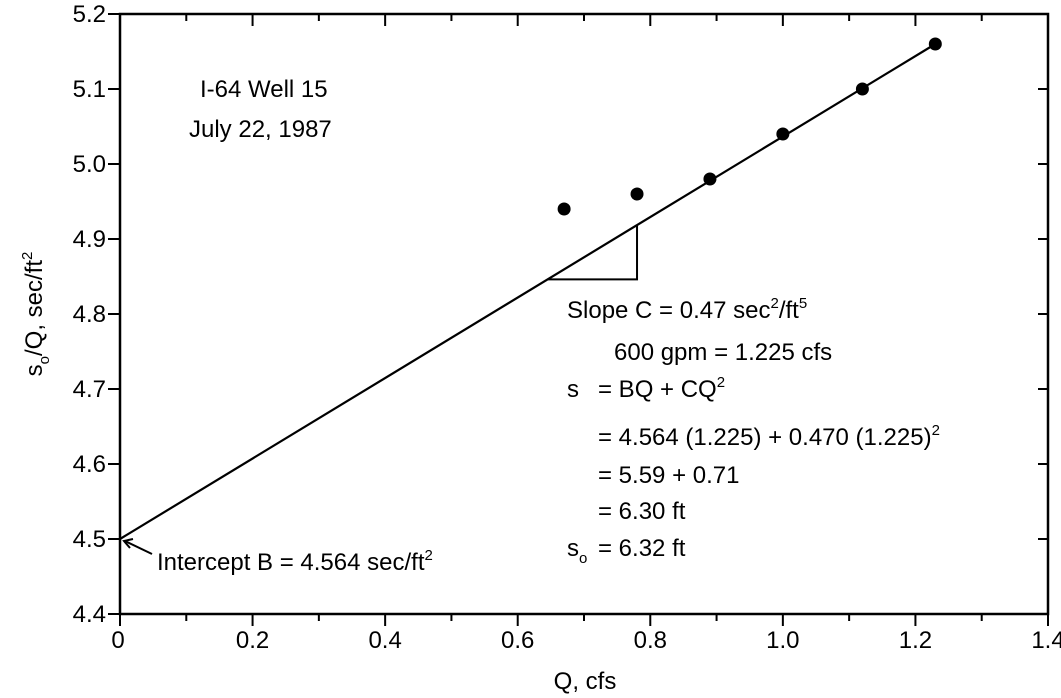 The image size is (1061, 698). I want to click on x-tick-label: 0, so click(117, 640).